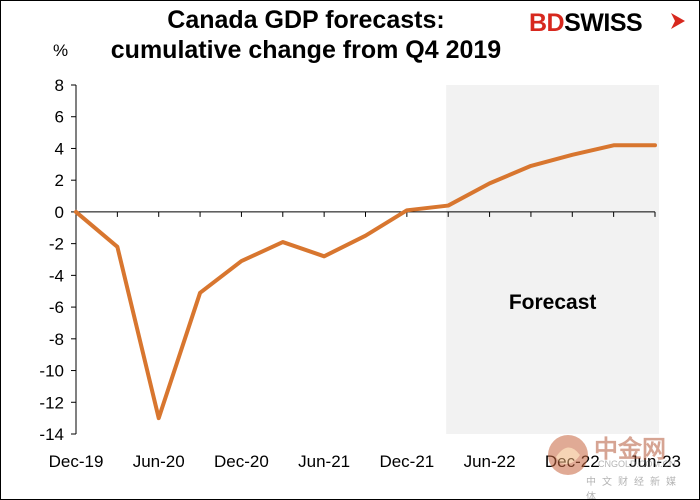 Image resolution: width=700 pixels, height=500 pixels. I want to click on y-tick-label: 4, so click(59, 148).